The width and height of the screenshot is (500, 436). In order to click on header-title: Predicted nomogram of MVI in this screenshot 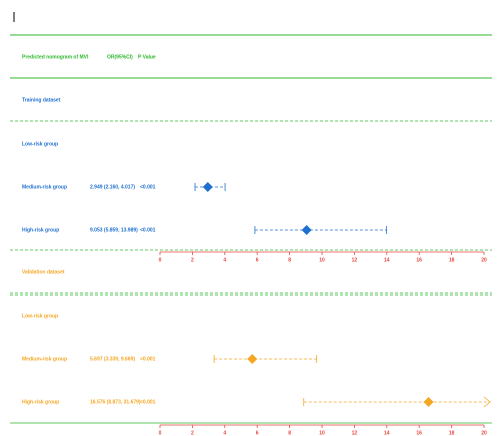, I will do `click(55, 57)`.